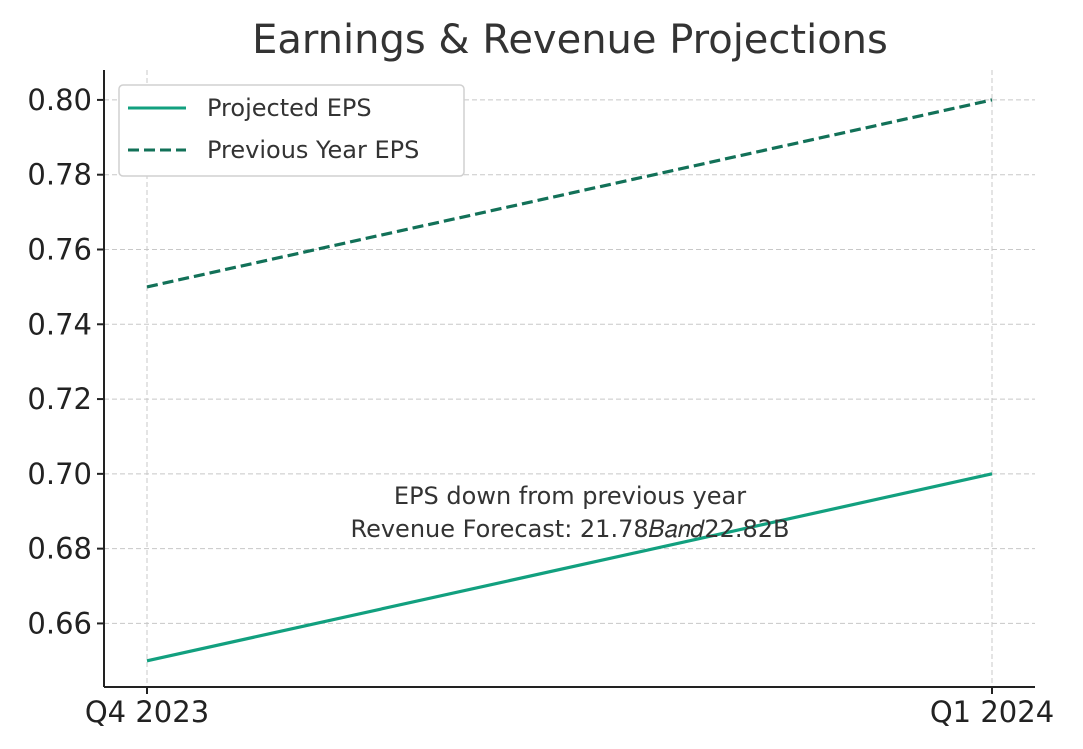 Image resolution: width=1083 pixels, height=749 pixels. I want to click on y-tick-label: 0.80, so click(59, 100).